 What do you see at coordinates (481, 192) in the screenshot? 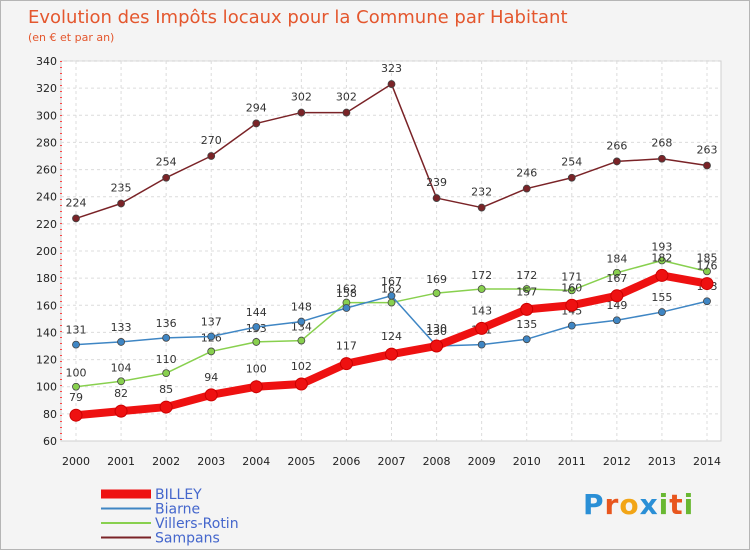
I see `data-label: 232` at bounding box center [481, 192].